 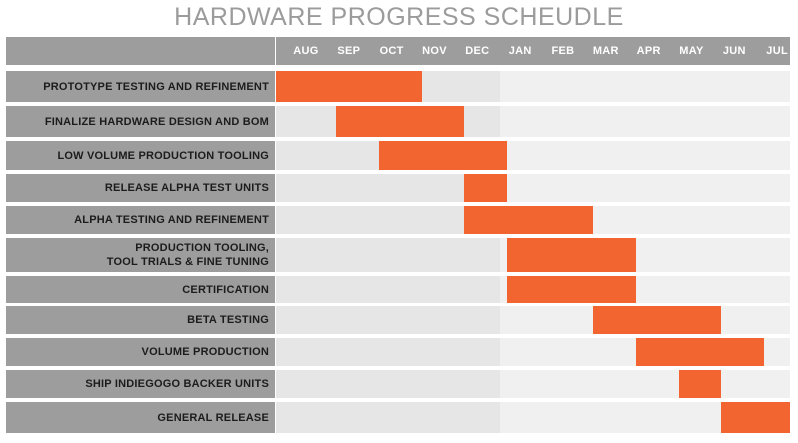 I want to click on month-label-aug: AUG, so click(x=306, y=51).